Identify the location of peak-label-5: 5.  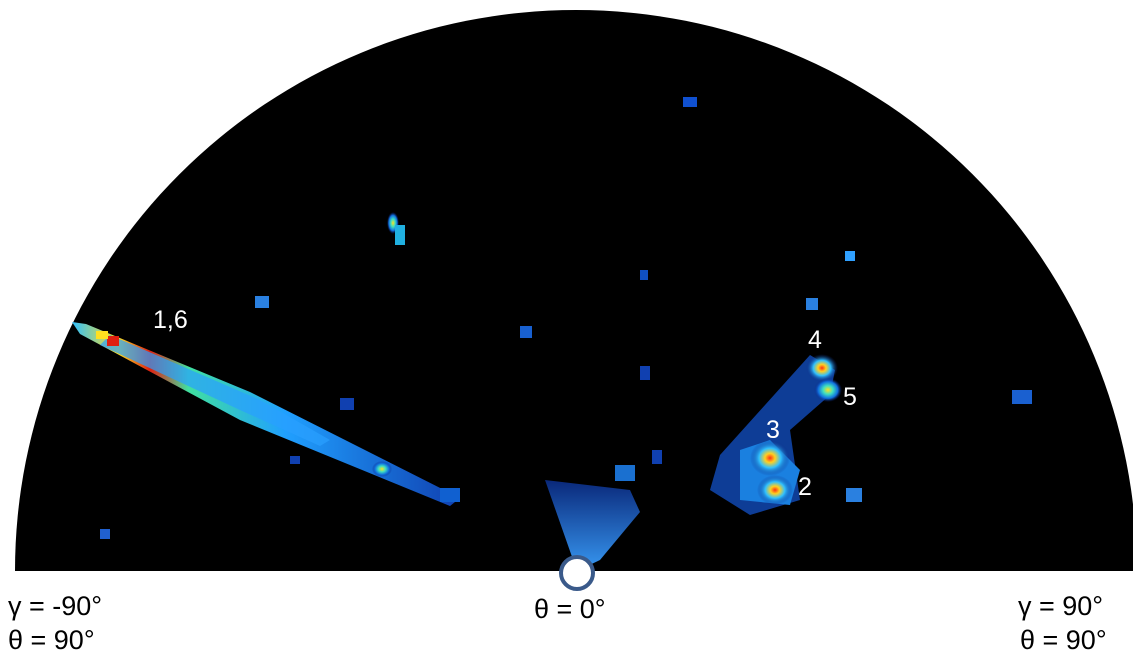
(850, 397).